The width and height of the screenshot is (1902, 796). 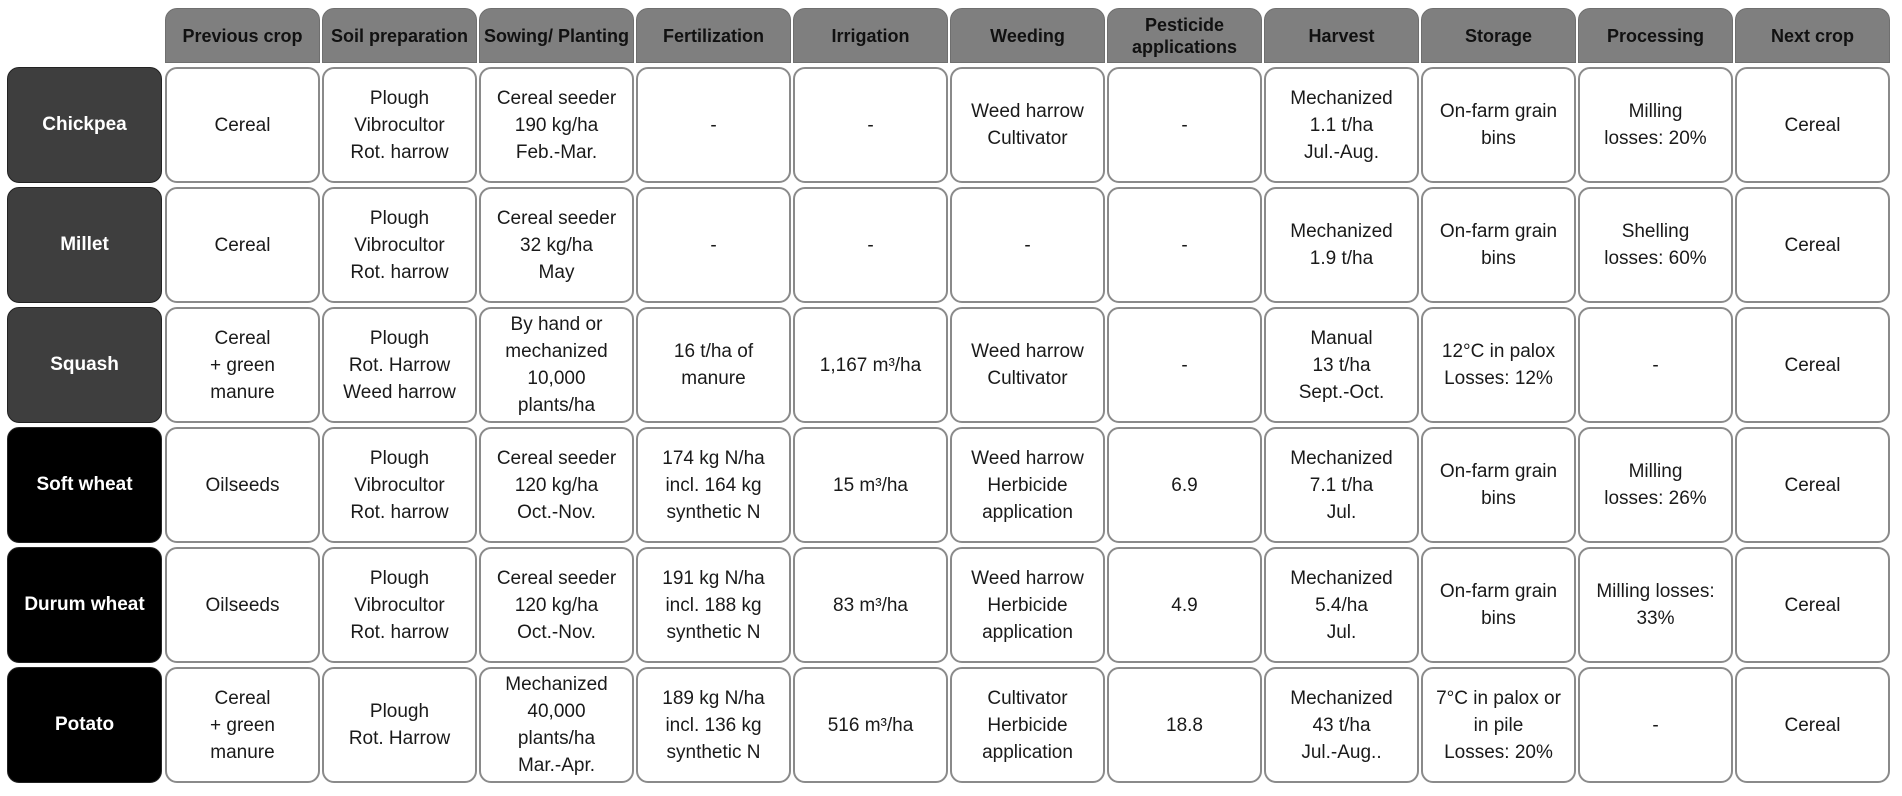 What do you see at coordinates (1655, 125) in the screenshot?
I see `cell-chickpea-processing: Milling losses: 20%` at bounding box center [1655, 125].